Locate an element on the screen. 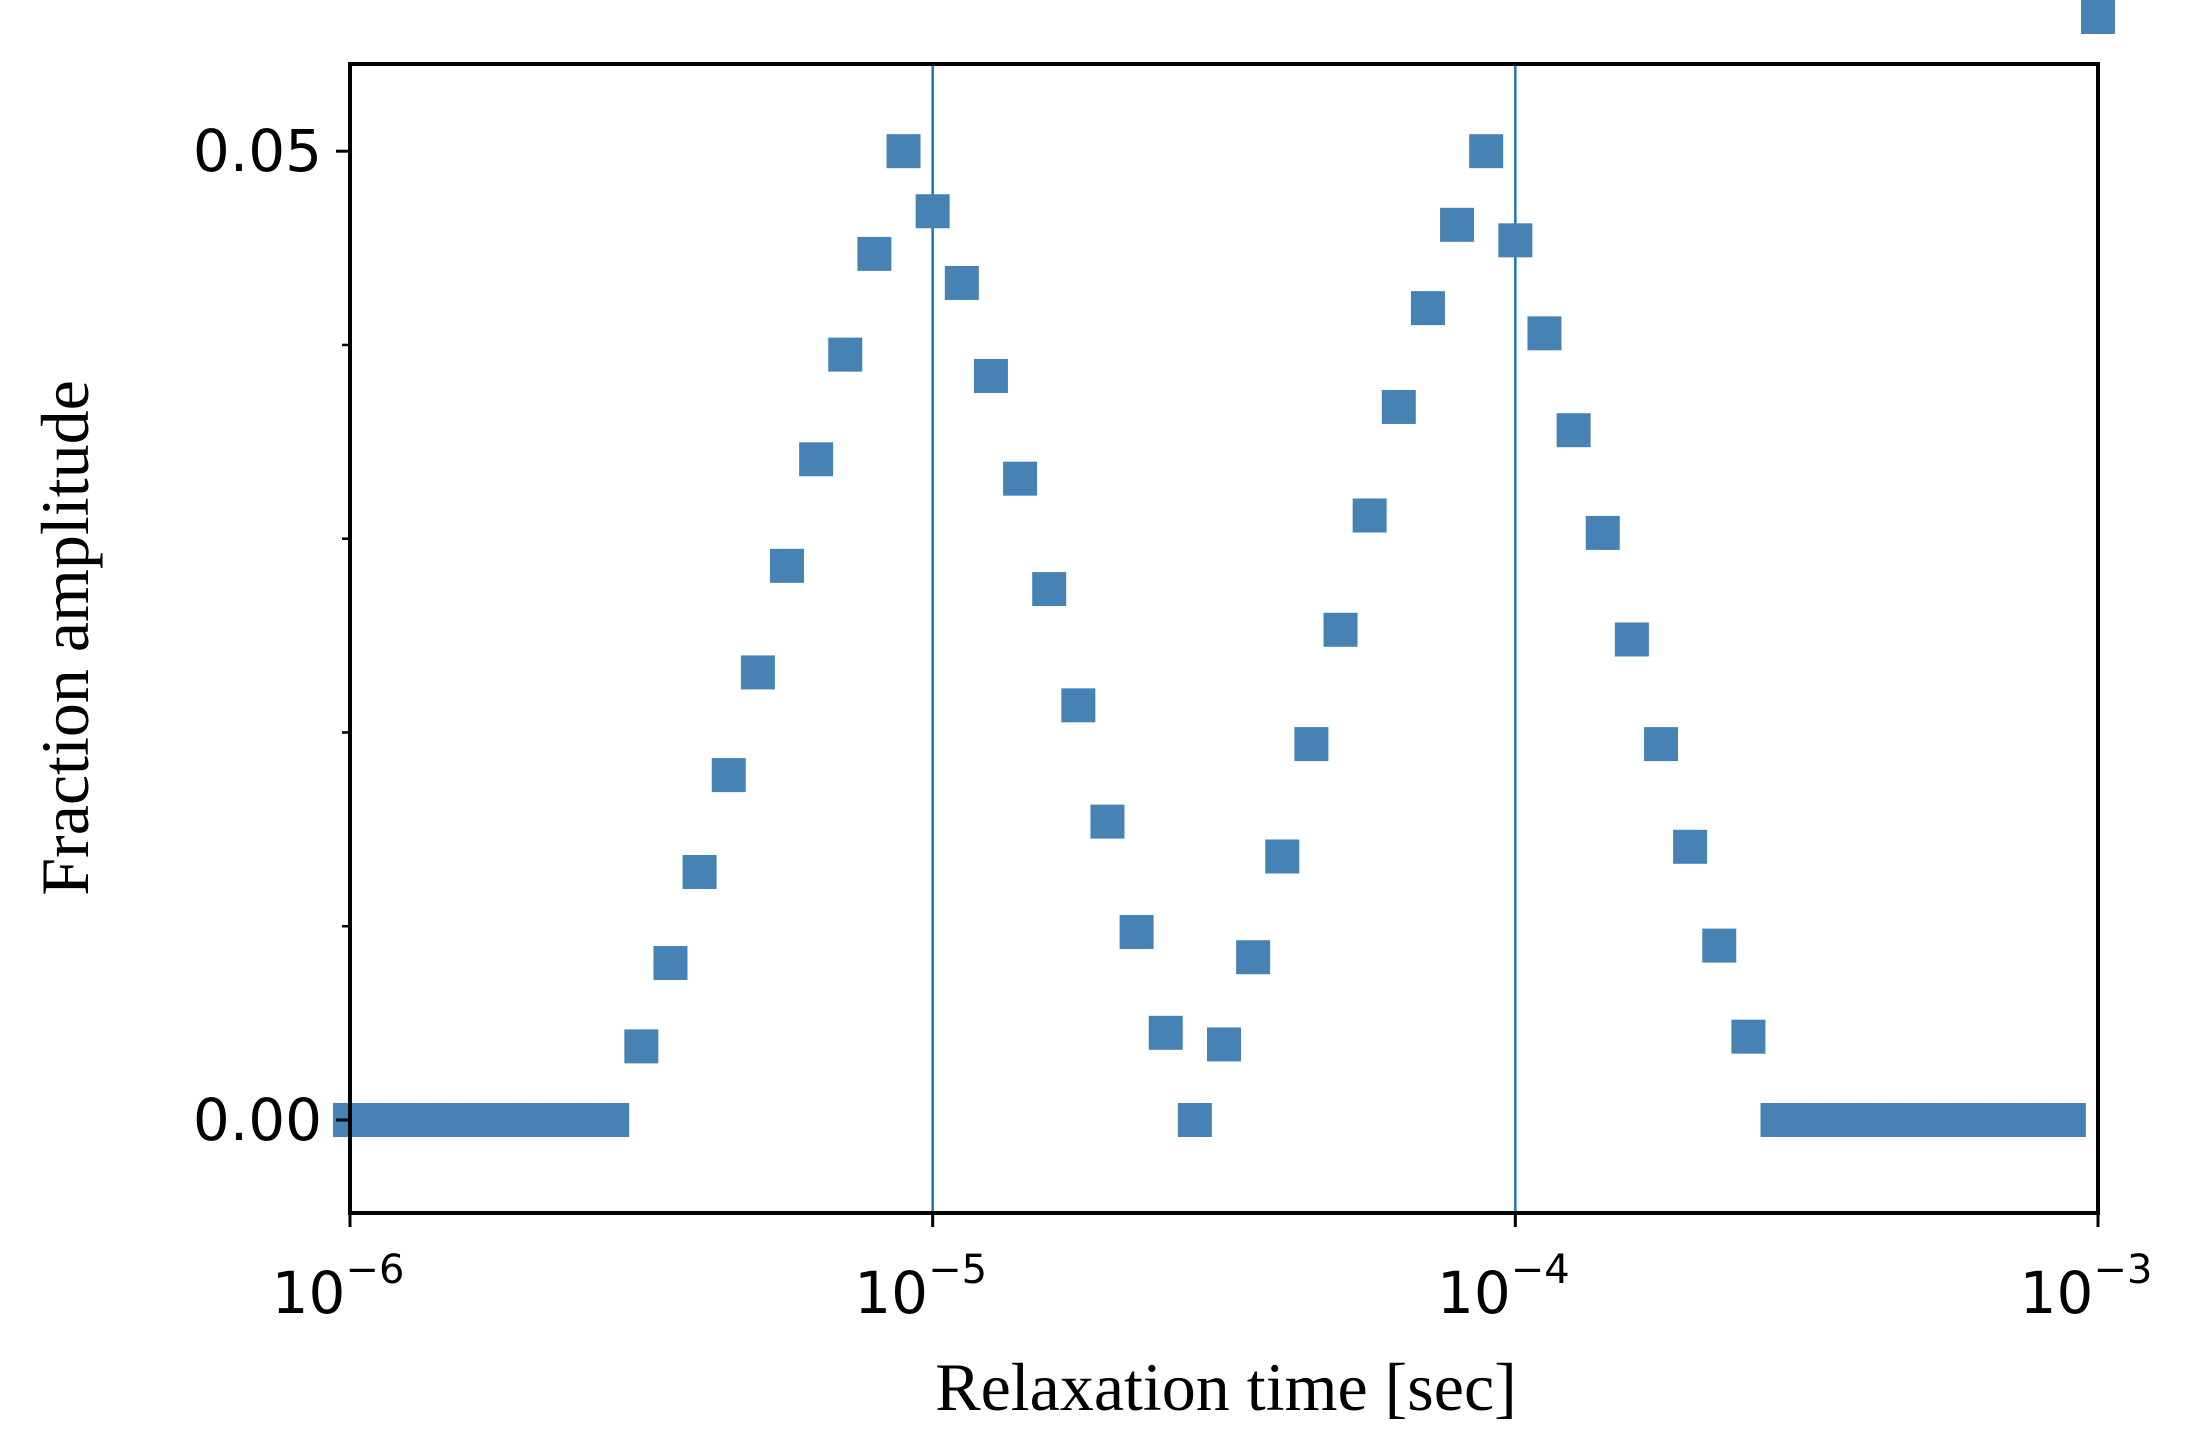 The width and height of the screenshot is (2208, 1447). x-axis-label: Relaxation time [sec] is located at coordinates (1226, 1387).